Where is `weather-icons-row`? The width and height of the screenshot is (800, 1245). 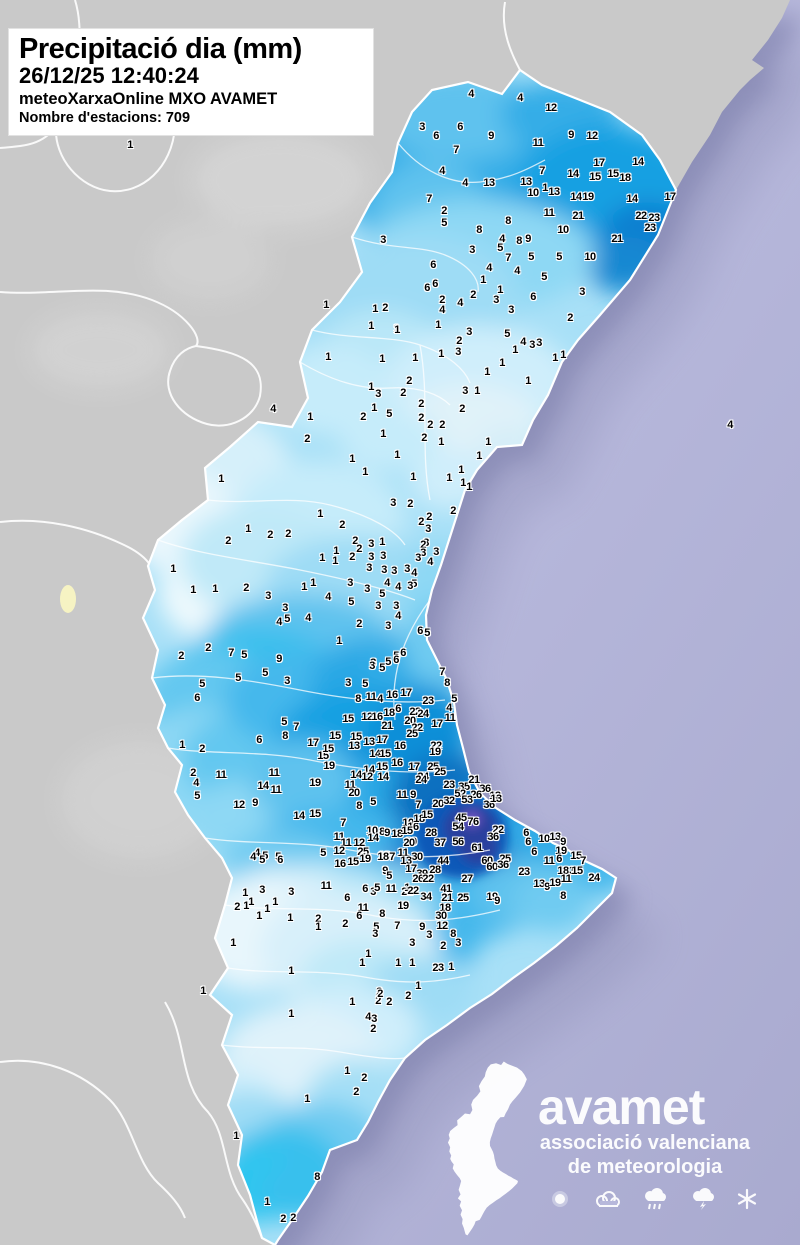 weather-icons-row is located at coordinates (653, 1199).